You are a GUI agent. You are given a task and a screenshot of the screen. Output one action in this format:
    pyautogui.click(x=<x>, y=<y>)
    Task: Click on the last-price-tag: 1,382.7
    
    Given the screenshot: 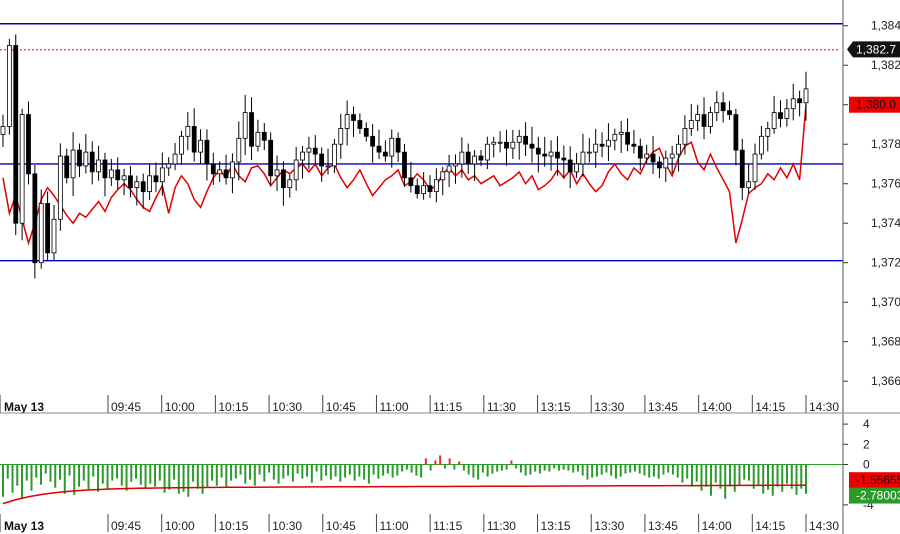 What is the action you would take?
    pyautogui.click(x=873, y=49)
    